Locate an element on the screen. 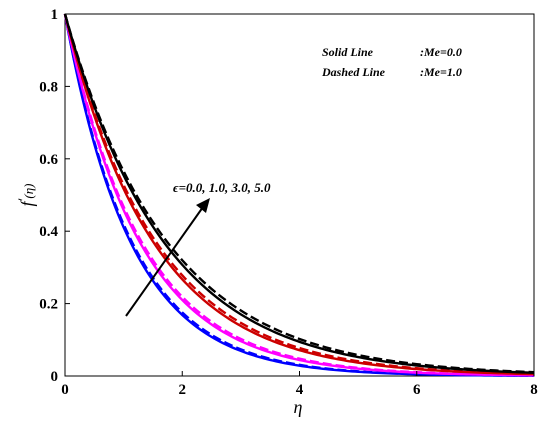  y-tick-label: 0.2 is located at coordinates (48, 305).